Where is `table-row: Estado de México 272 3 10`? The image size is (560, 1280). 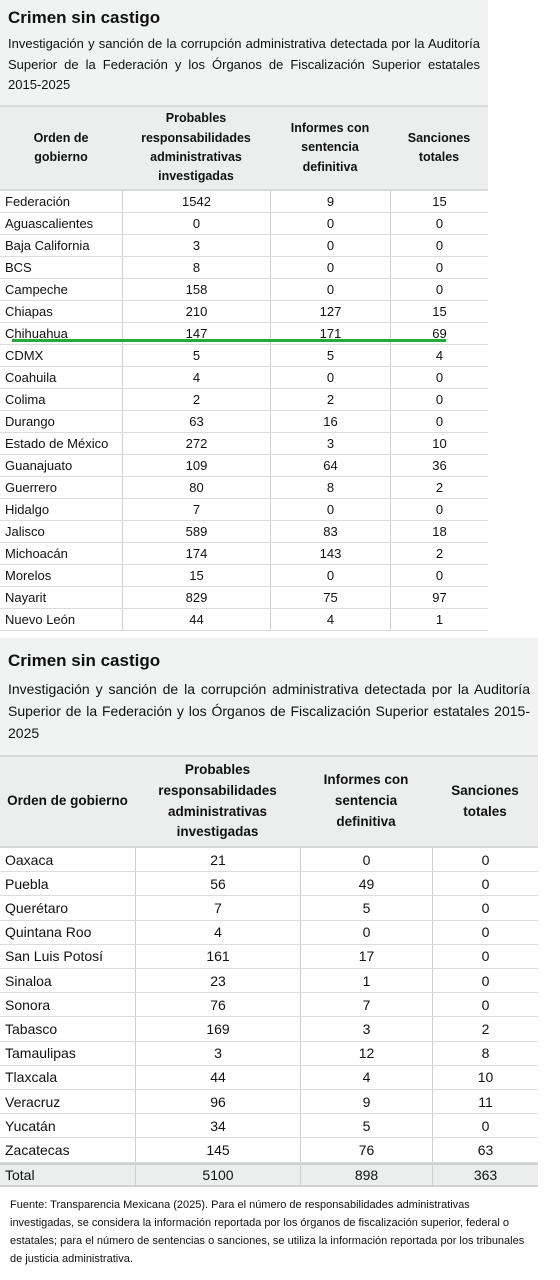 table-row: Estado de México 272 3 10 is located at coordinates (244, 444).